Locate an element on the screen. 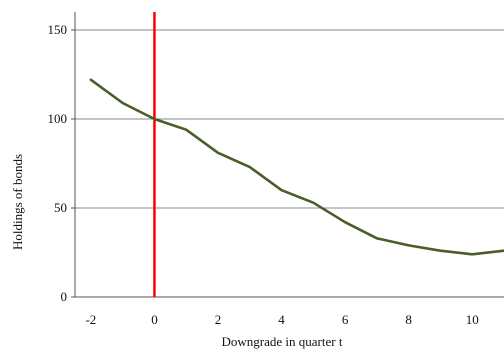 The image size is (504, 351). x-tick-label: 4 is located at coordinates (281, 319).